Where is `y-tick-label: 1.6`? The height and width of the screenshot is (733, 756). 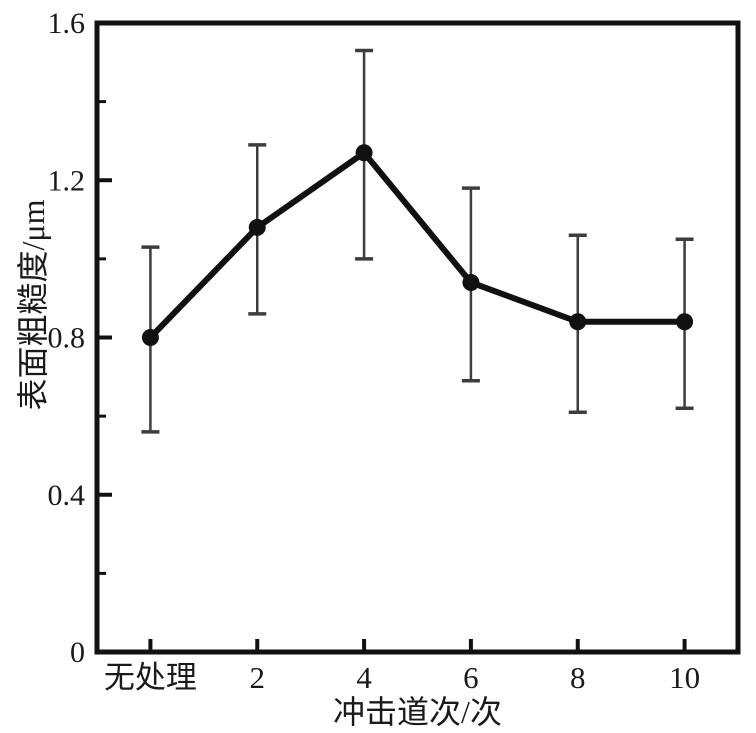
y-tick-label: 1.6 is located at coordinates (67, 23).